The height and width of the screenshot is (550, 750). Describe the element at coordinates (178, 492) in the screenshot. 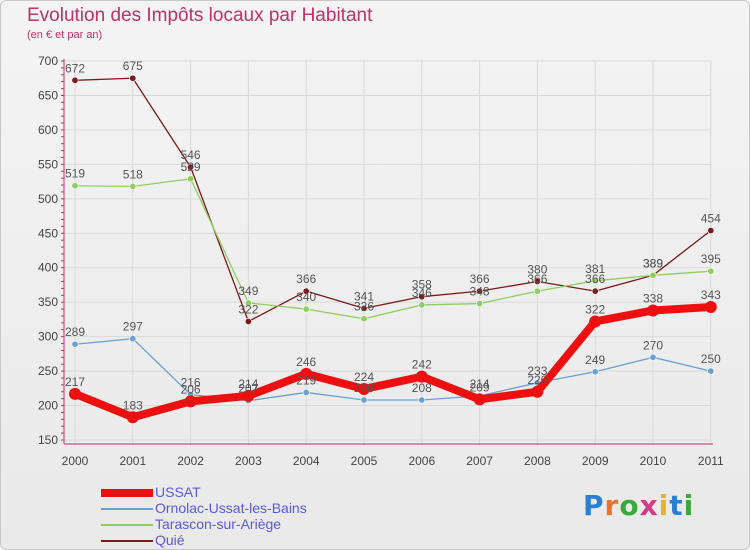

I see `legend-label: USSAT` at that location.